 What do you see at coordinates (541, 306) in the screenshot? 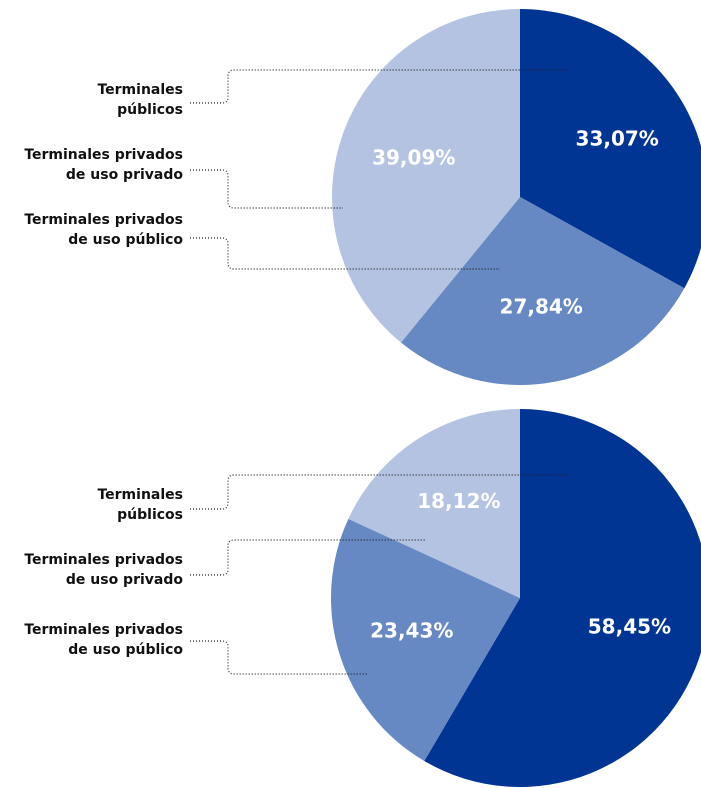
I see `value-label: 27,84%` at bounding box center [541, 306].